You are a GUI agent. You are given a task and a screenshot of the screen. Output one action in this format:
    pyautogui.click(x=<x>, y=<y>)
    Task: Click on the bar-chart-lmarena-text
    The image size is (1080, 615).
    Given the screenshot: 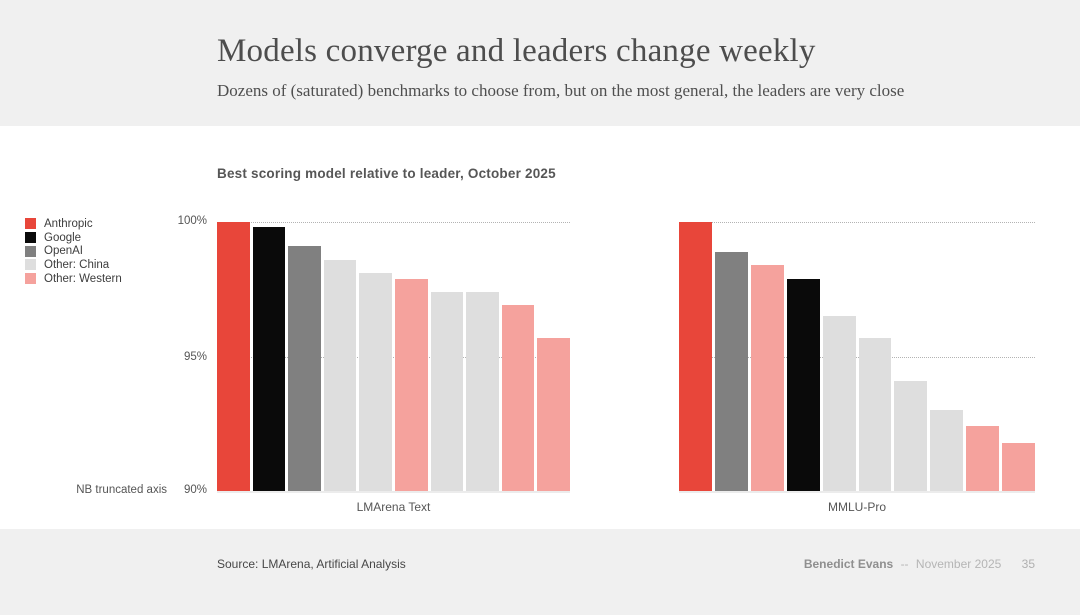 What is the action you would take?
    pyautogui.click(x=393, y=357)
    